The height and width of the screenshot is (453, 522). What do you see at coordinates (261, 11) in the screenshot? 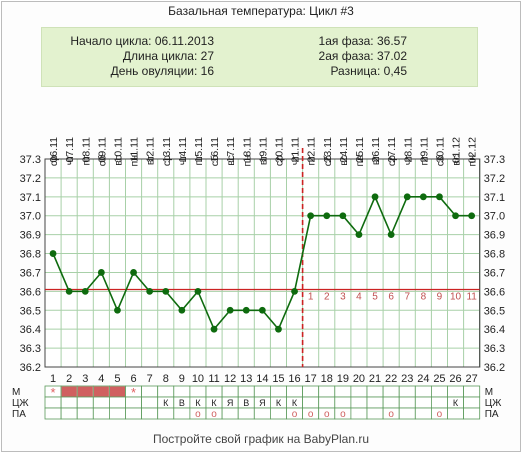
I see `chart-title: Базальная температура: Цикл #3` at bounding box center [261, 11].